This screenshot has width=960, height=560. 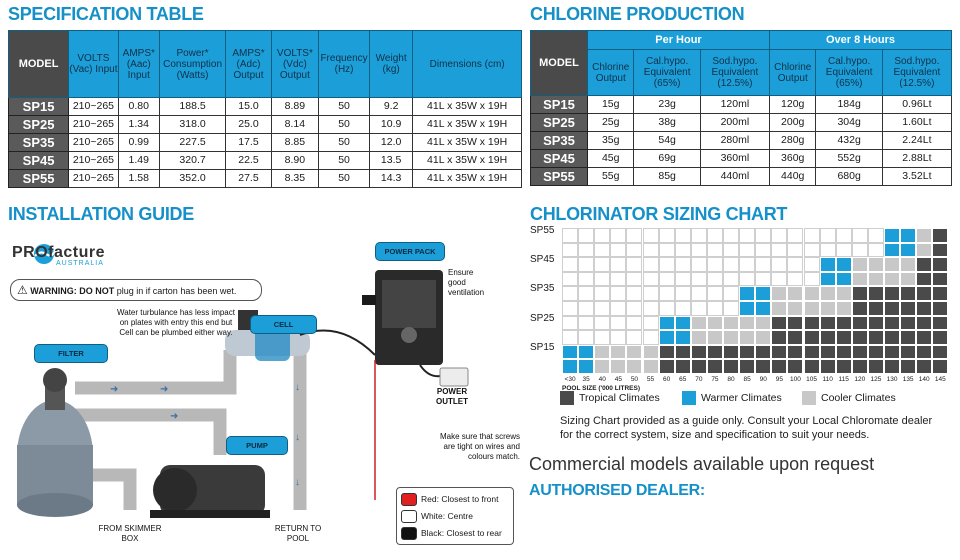 What do you see at coordinates (283, 324) in the screenshot?
I see `cell-label: CELL` at bounding box center [283, 324].